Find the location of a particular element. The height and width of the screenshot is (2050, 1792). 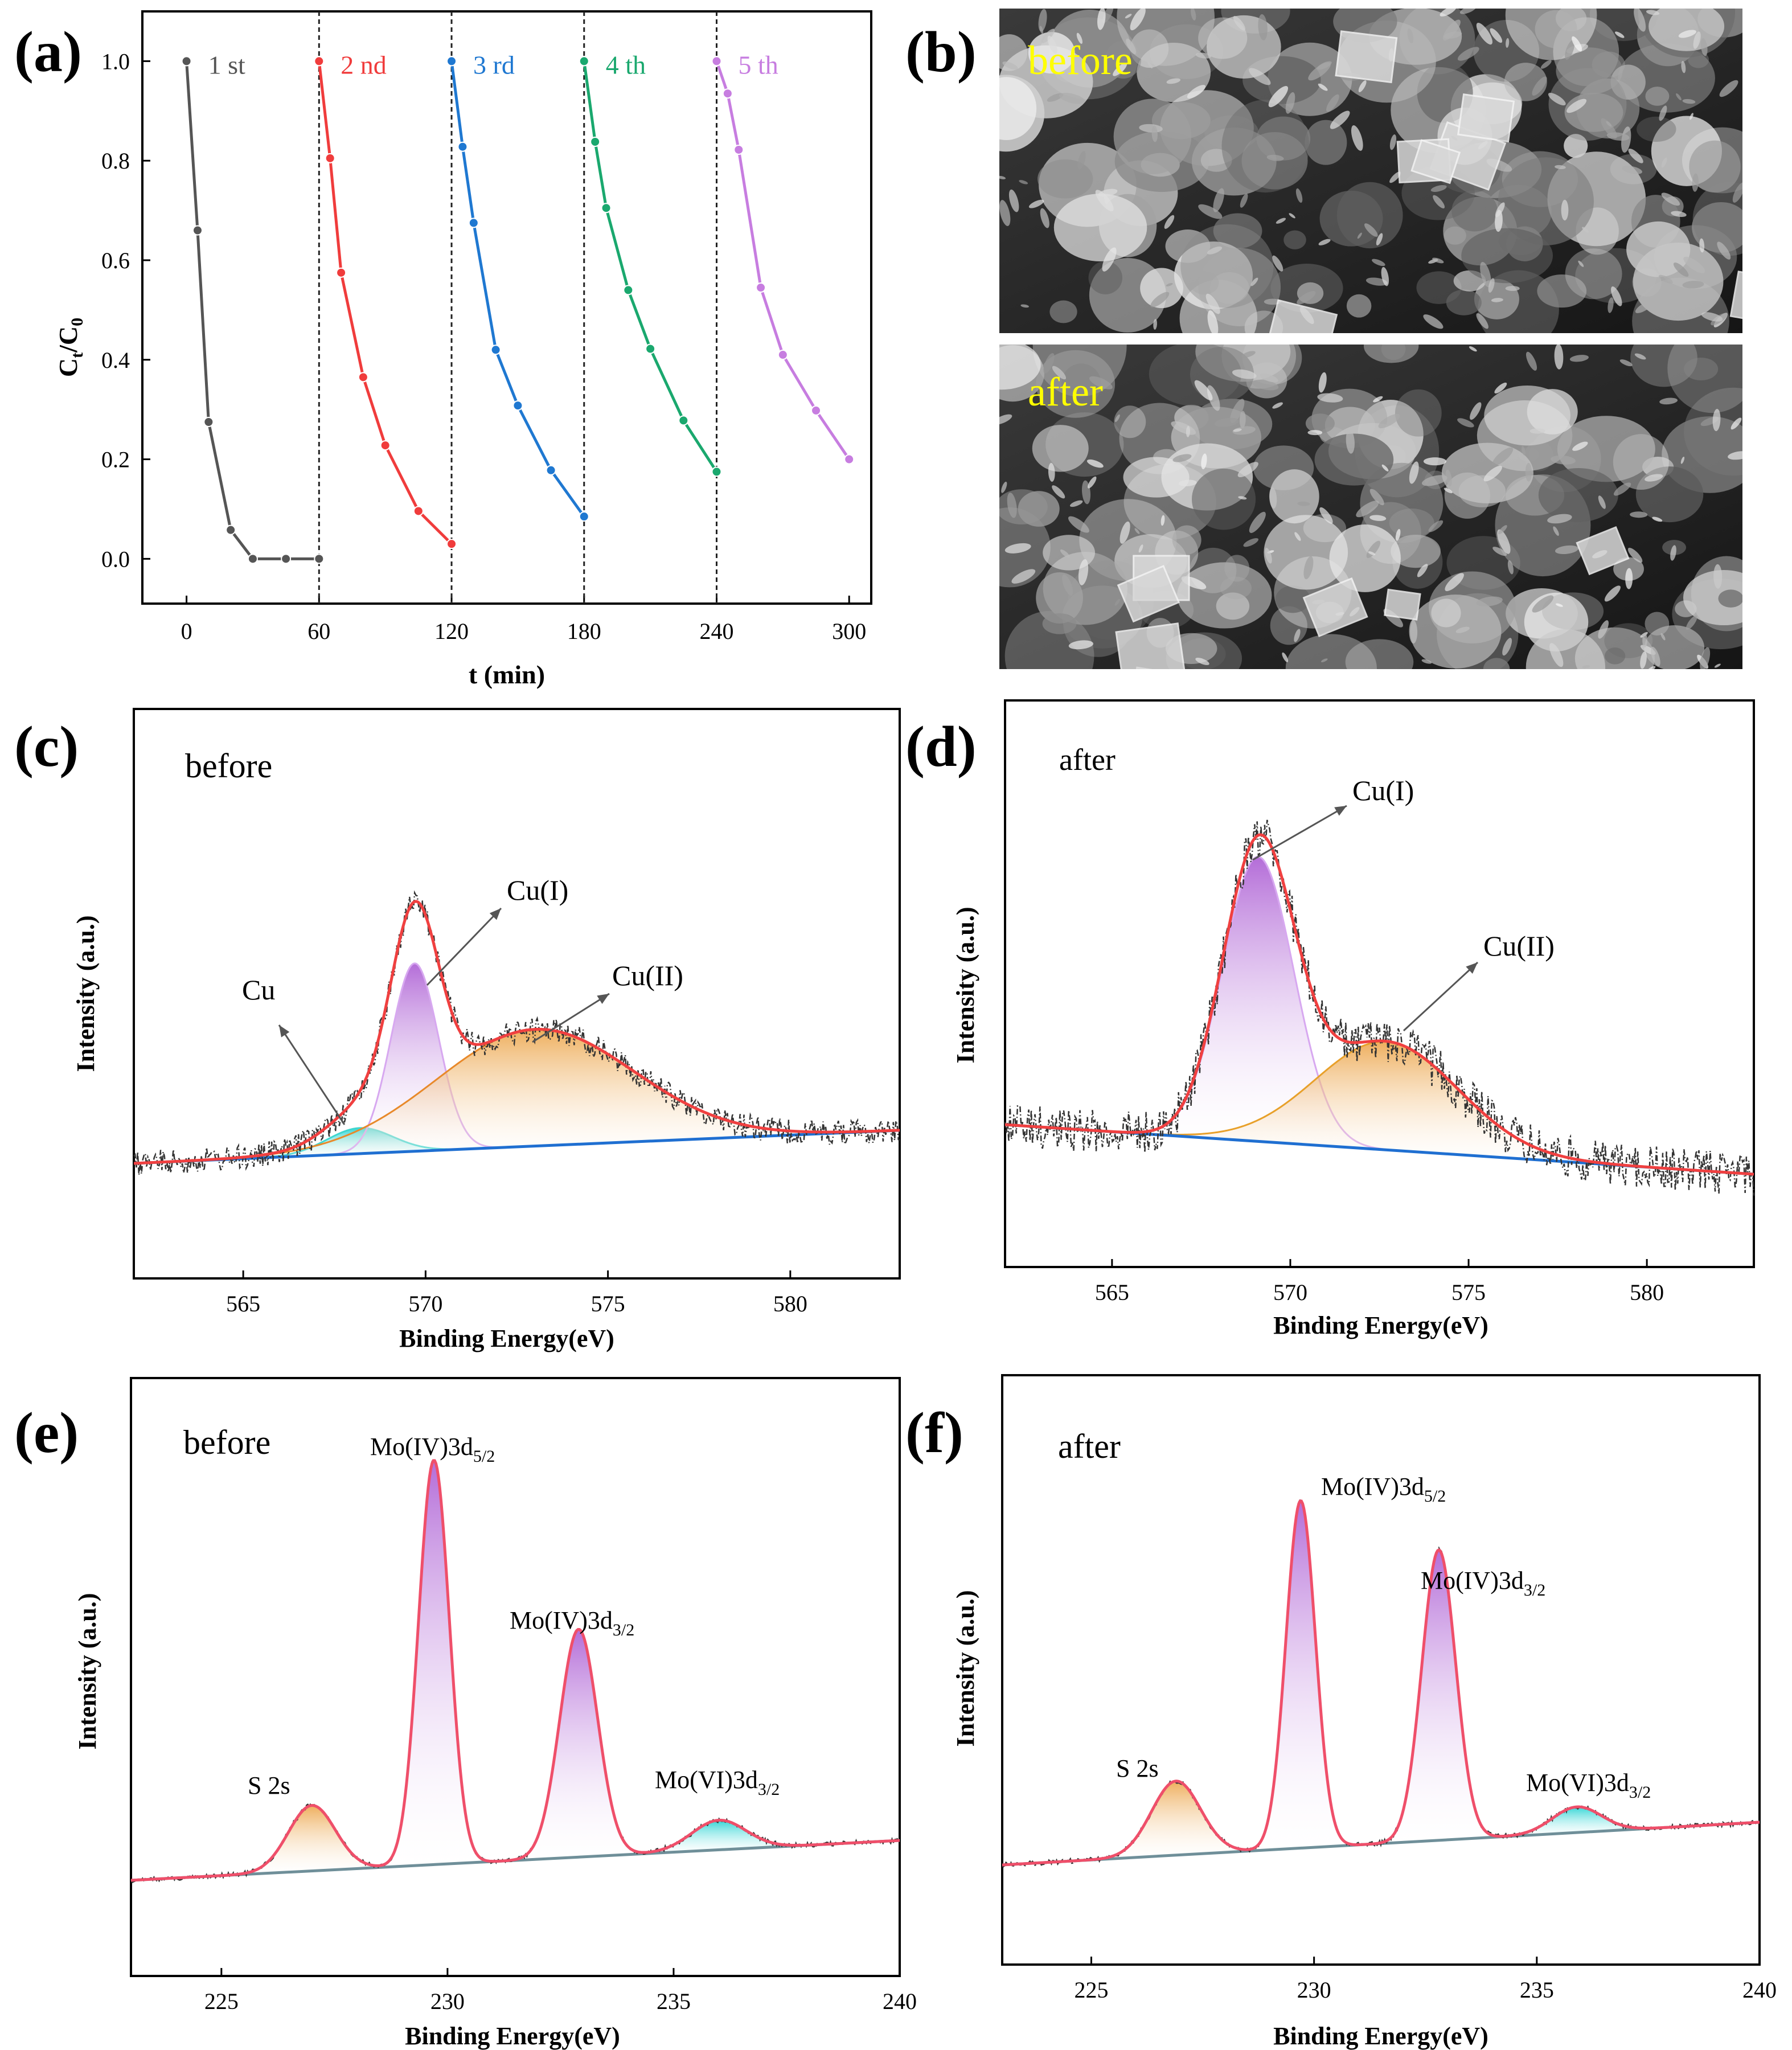

peak-fill-mo5 is located at coordinates (434, 1664).